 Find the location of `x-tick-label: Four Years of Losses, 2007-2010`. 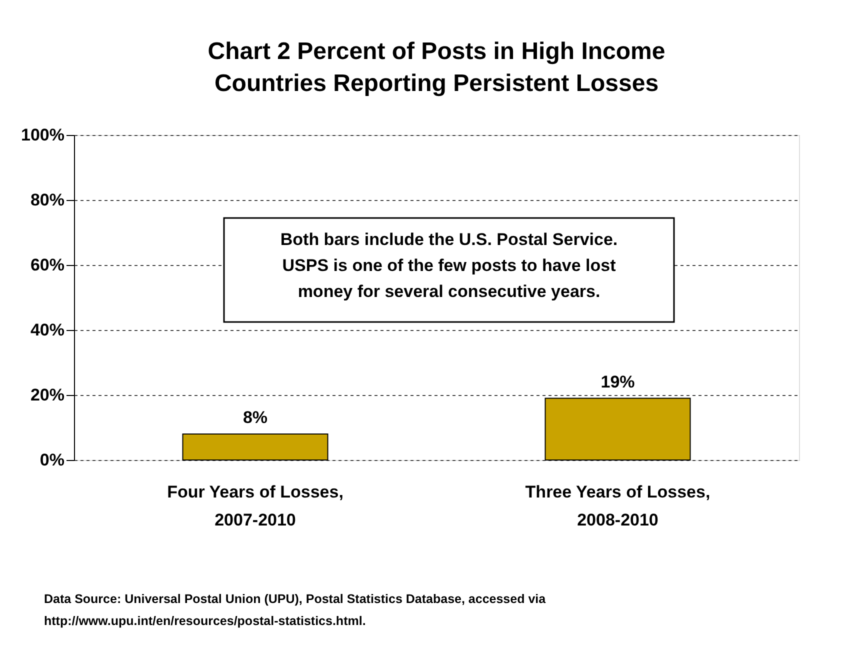

x-tick-label: Four Years of Losses, 2007-2010 is located at coordinates (255, 506).